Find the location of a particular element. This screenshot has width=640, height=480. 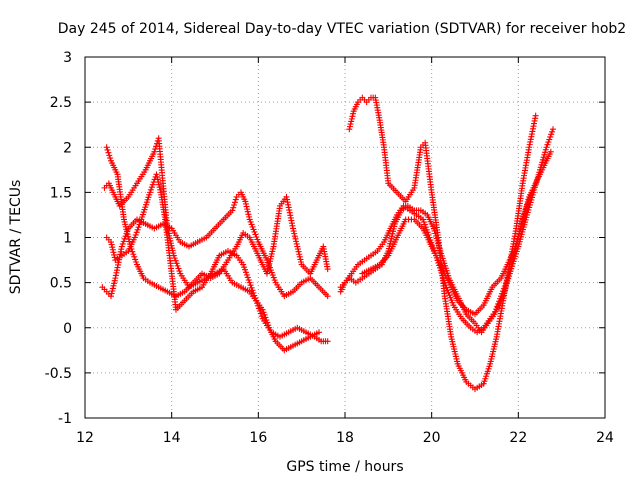

y-tick-label: 0.5 is located at coordinates (61, 284).